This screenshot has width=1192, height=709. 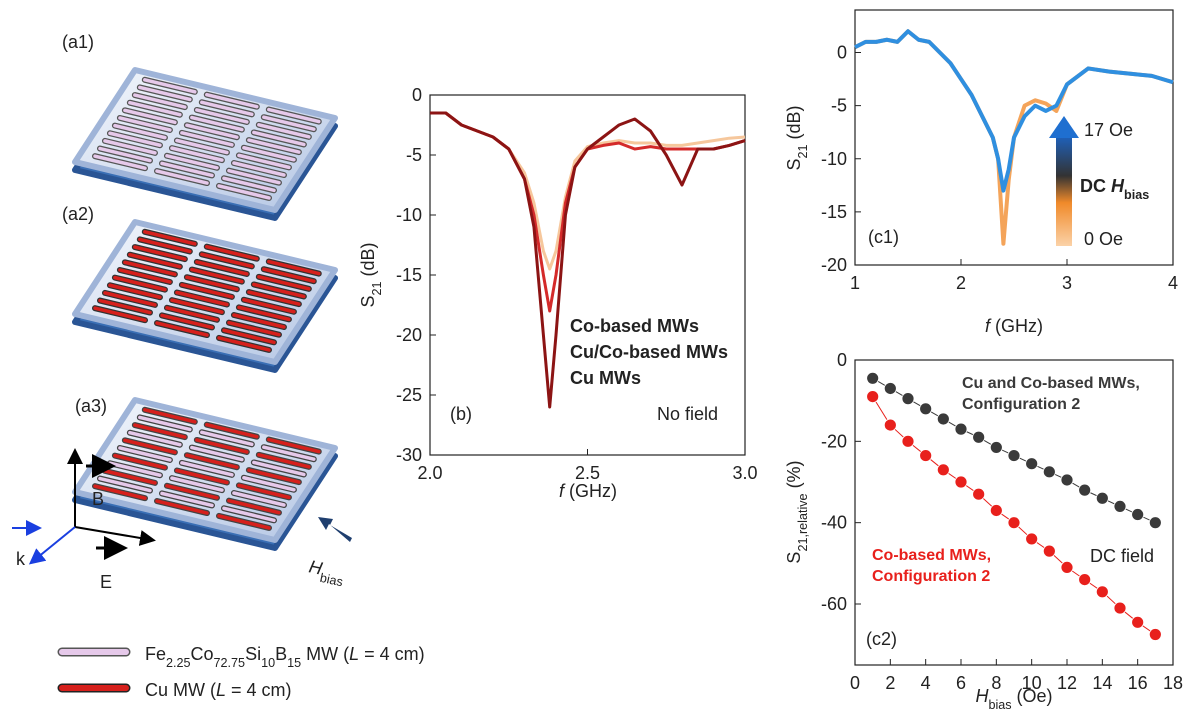 I want to click on label-part: 10, so click(x=268, y=663).